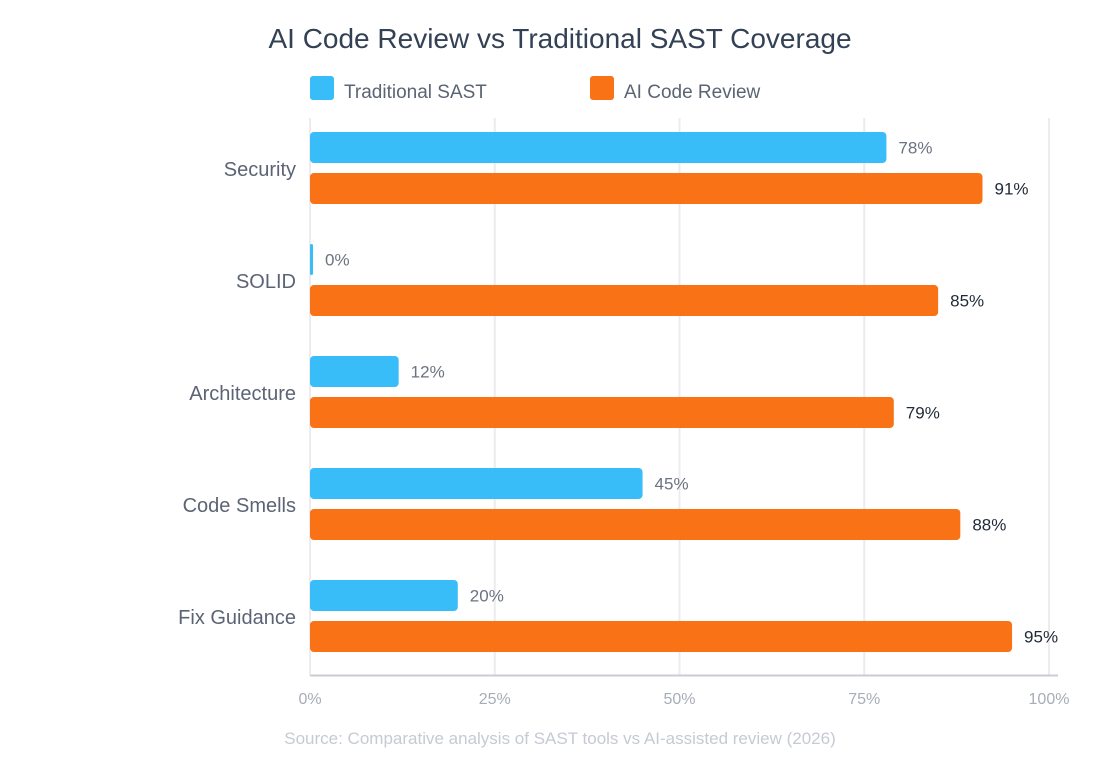 This screenshot has height=760, width=1120. I want to click on data-label: 20%, so click(487, 596).